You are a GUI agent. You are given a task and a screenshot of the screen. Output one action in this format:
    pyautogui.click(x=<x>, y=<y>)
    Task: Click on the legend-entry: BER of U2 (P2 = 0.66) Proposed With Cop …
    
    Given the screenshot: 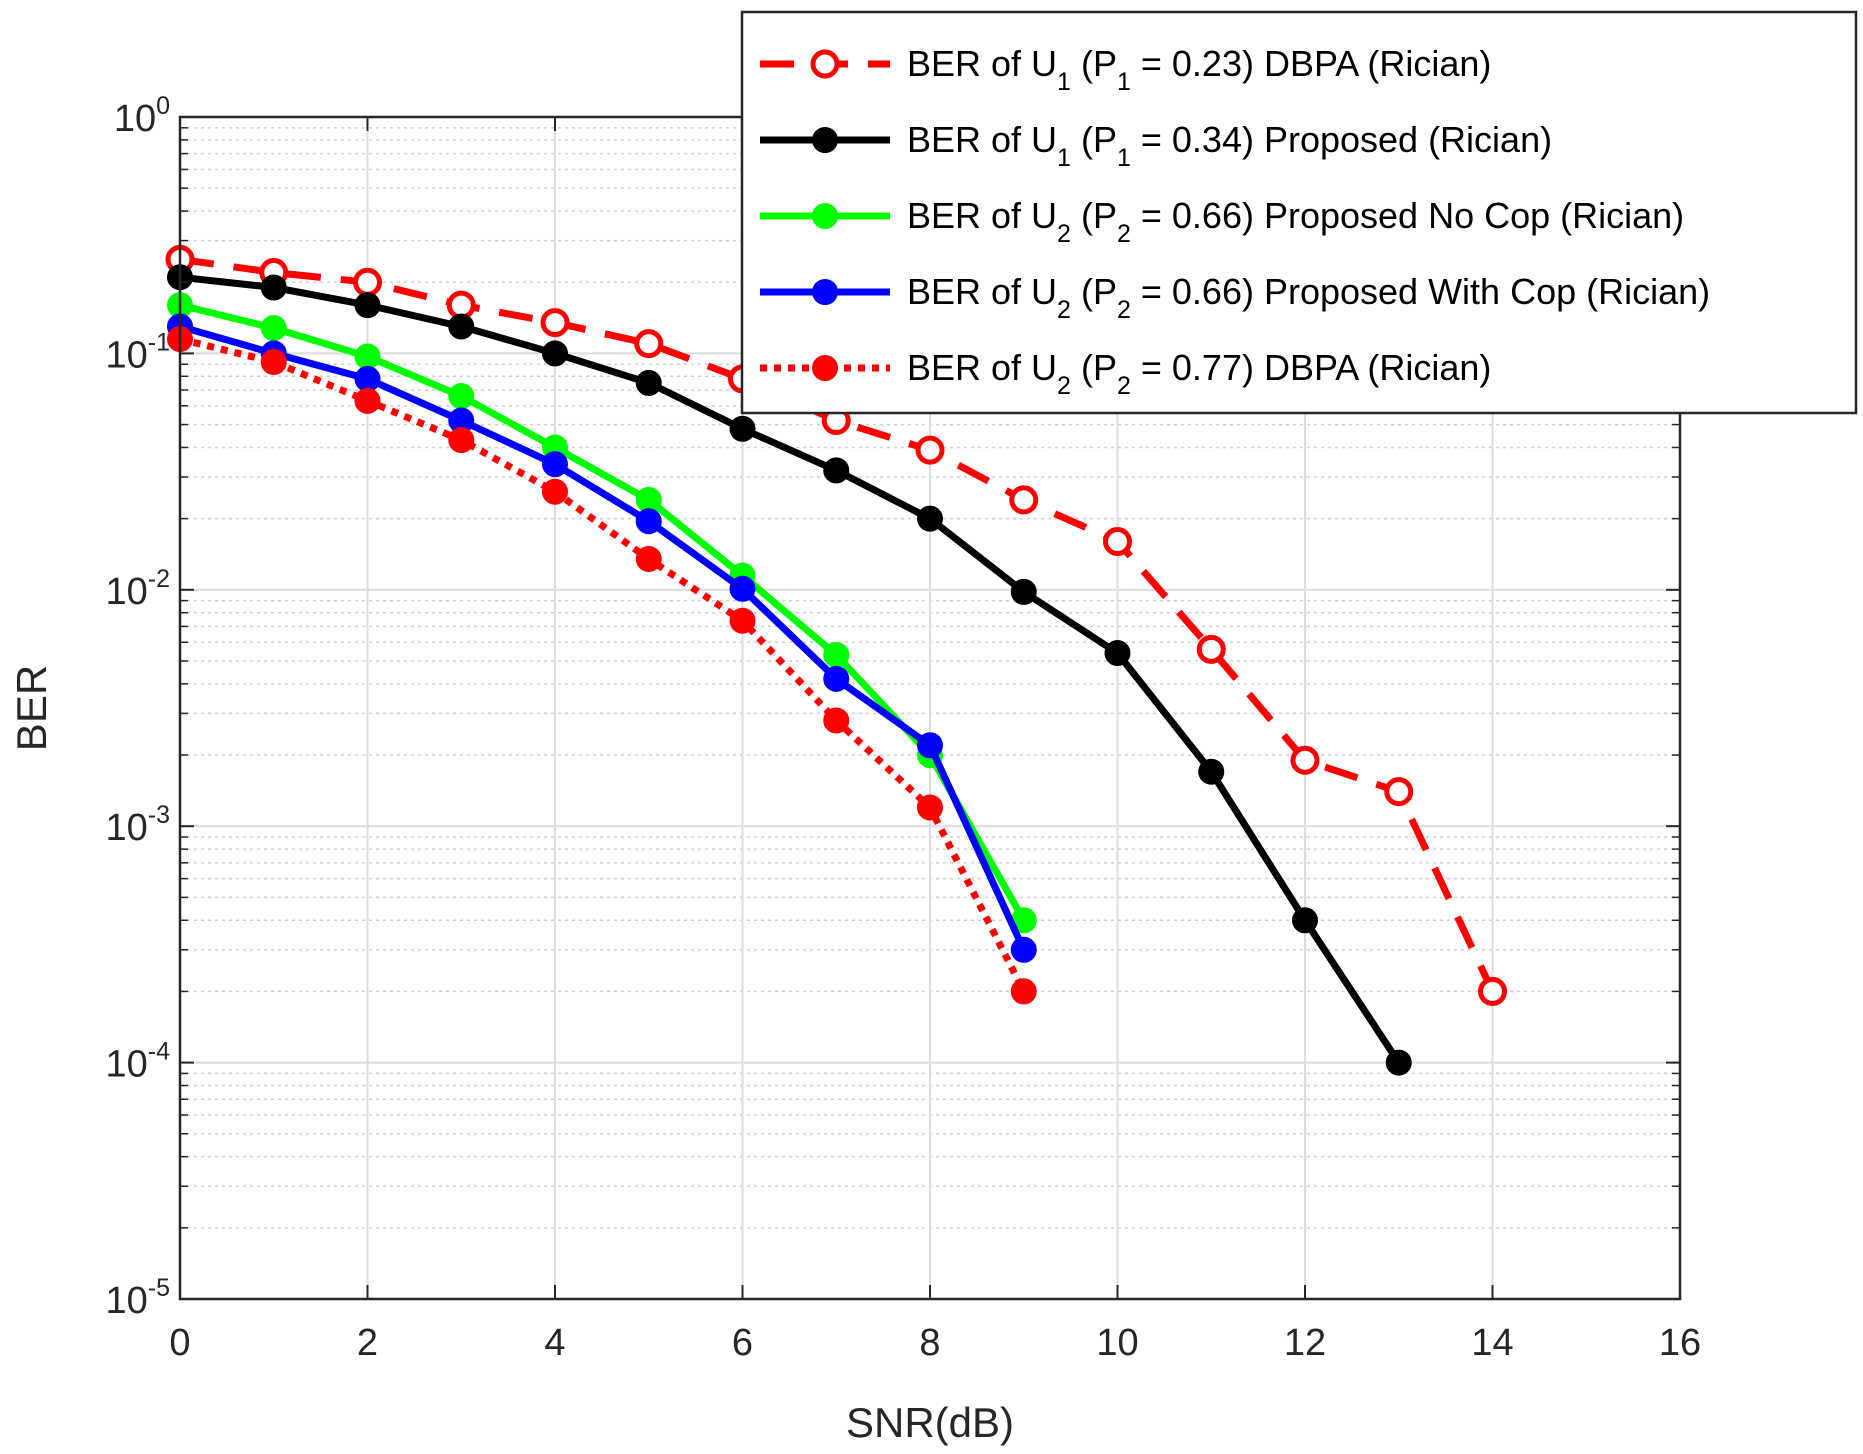 What is the action you would take?
    pyautogui.click(x=1235, y=297)
    